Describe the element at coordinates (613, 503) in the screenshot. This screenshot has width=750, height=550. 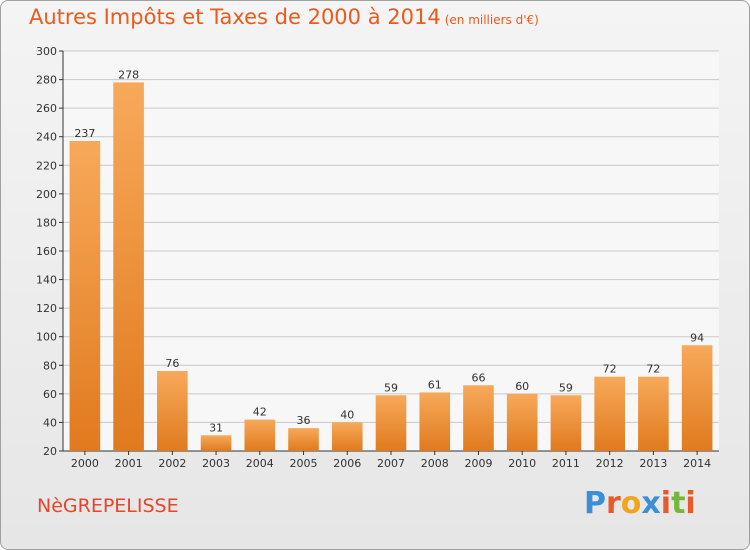
I see `logo-letter: r` at that location.